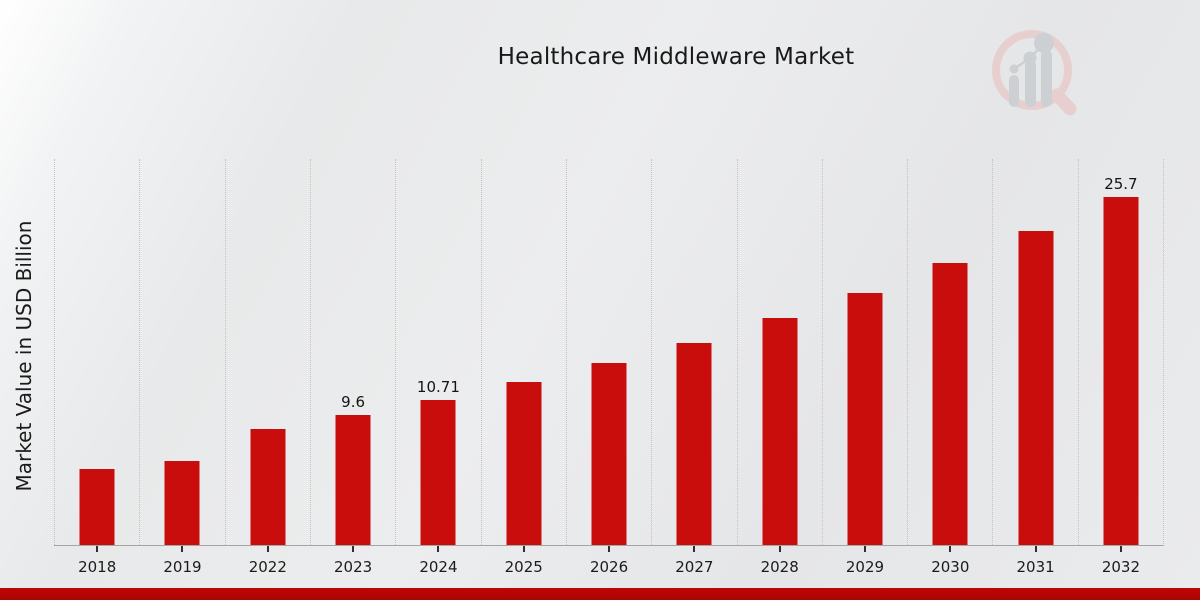 This screenshot has height=600, width=1200. I want to click on category-cell: 2025, so click(523, 367).